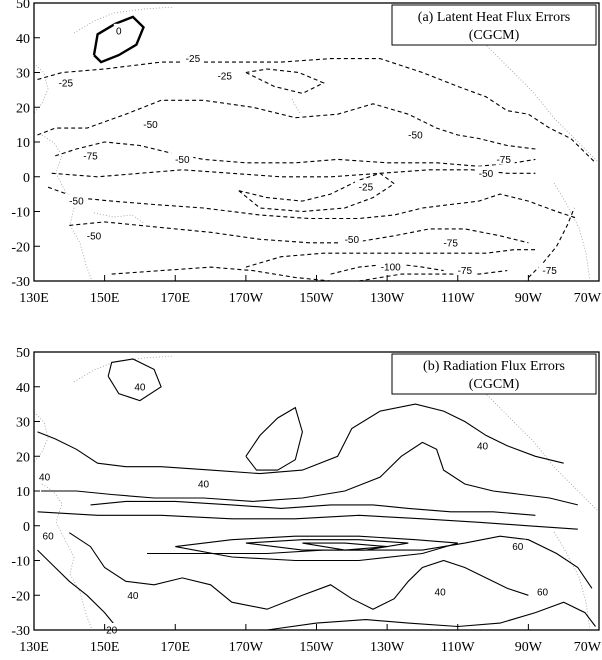 The width and height of the screenshot is (602, 660). Describe the element at coordinates (124, 20) in the screenshot. I see `coastline-japan-a` at that location.